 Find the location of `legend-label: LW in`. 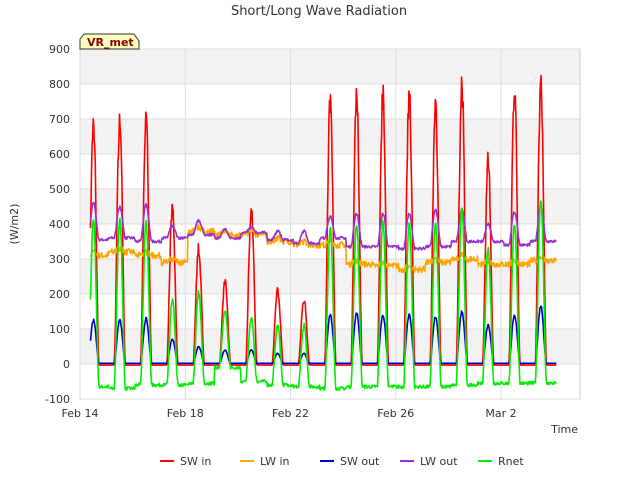

legend-label: LW in is located at coordinates (275, 461).